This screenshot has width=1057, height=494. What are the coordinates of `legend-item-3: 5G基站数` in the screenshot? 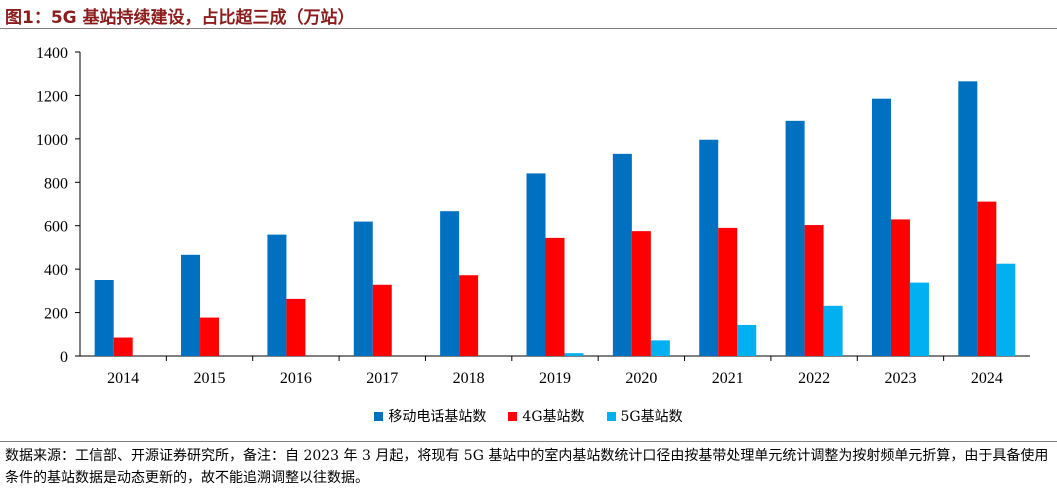 It's located at (644, 416).